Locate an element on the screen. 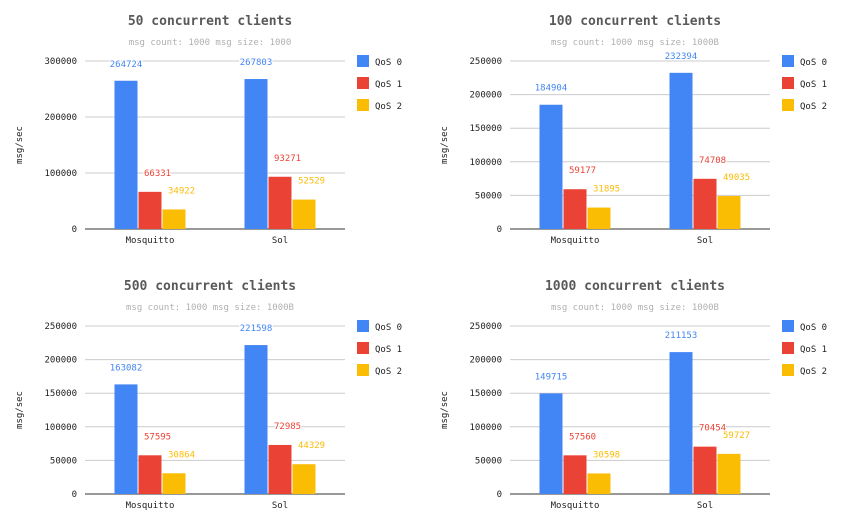 Image resolution: width=850 pixels, height=530 pixels. chart-title: 100 concurrent clients is located at coordinates (635, 21).